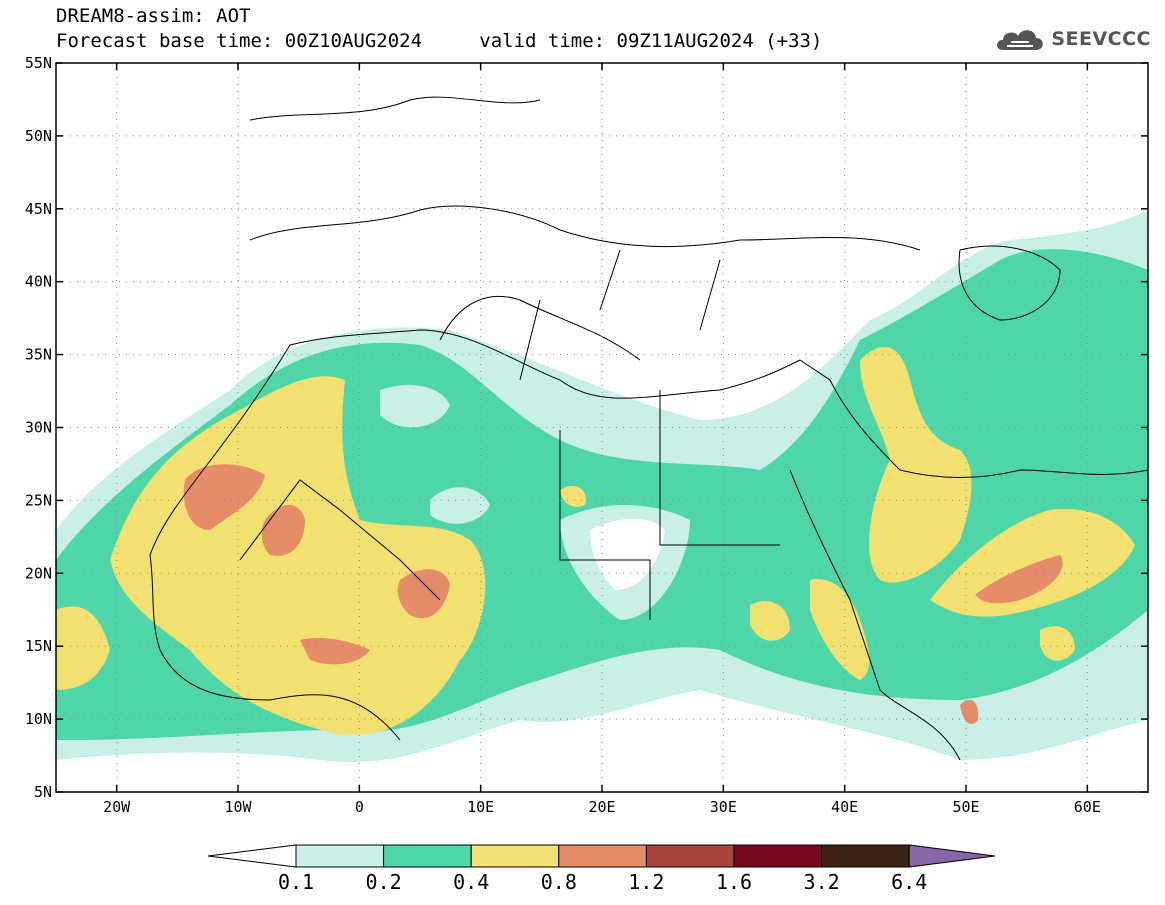 Image resolution: width=1165 pixels, height=905 pixels. What do you see at coordinates (723, 807) in the screenshot?
I see `lon-tick-label: 30E` at bounding box center [723, 807].